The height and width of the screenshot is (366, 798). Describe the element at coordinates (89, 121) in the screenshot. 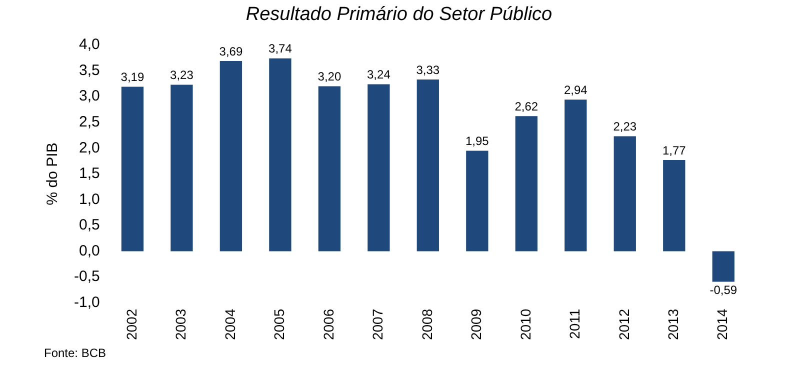

I see `y-tick-label: 2,5` at that location.